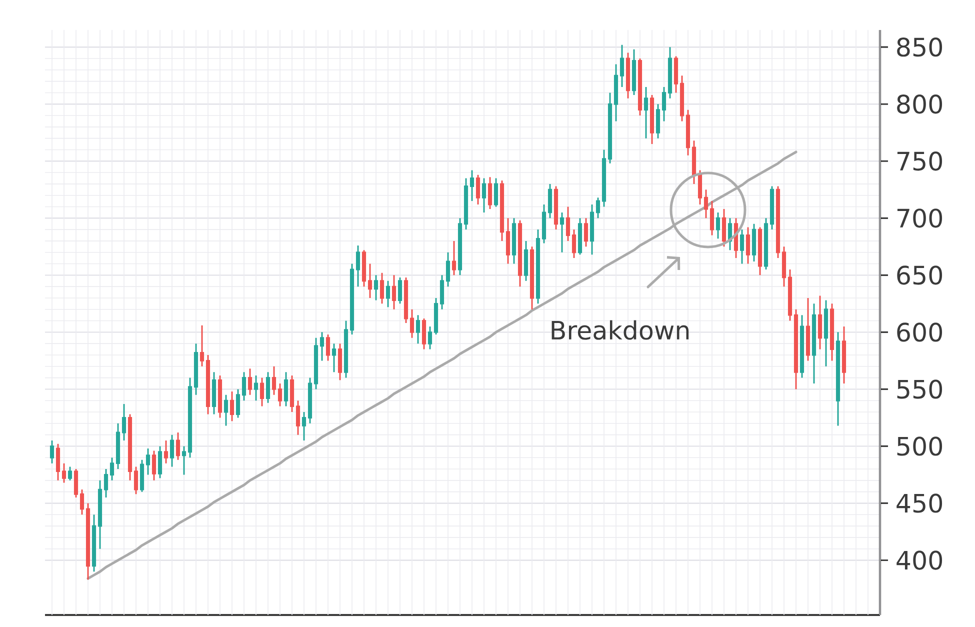 The image size is (975, 627). I want to click on y-tick-label: 800, so click(919, 104).